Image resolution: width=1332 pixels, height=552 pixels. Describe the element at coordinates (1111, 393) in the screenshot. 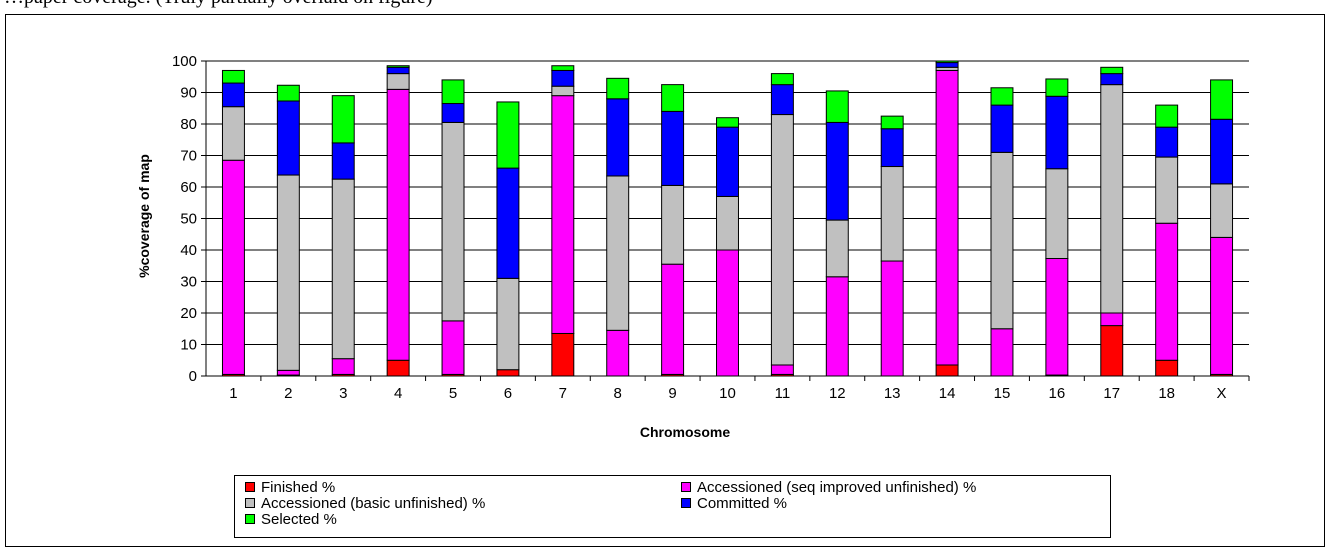

I see `x-tick-label: 17` at that location.